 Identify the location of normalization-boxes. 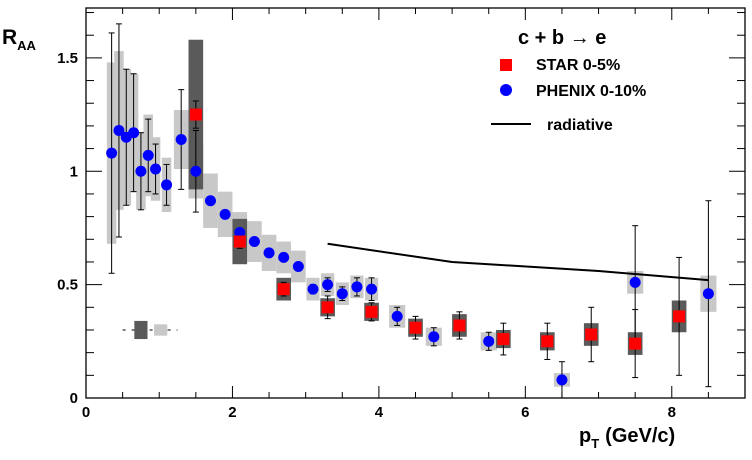
(150, 330).